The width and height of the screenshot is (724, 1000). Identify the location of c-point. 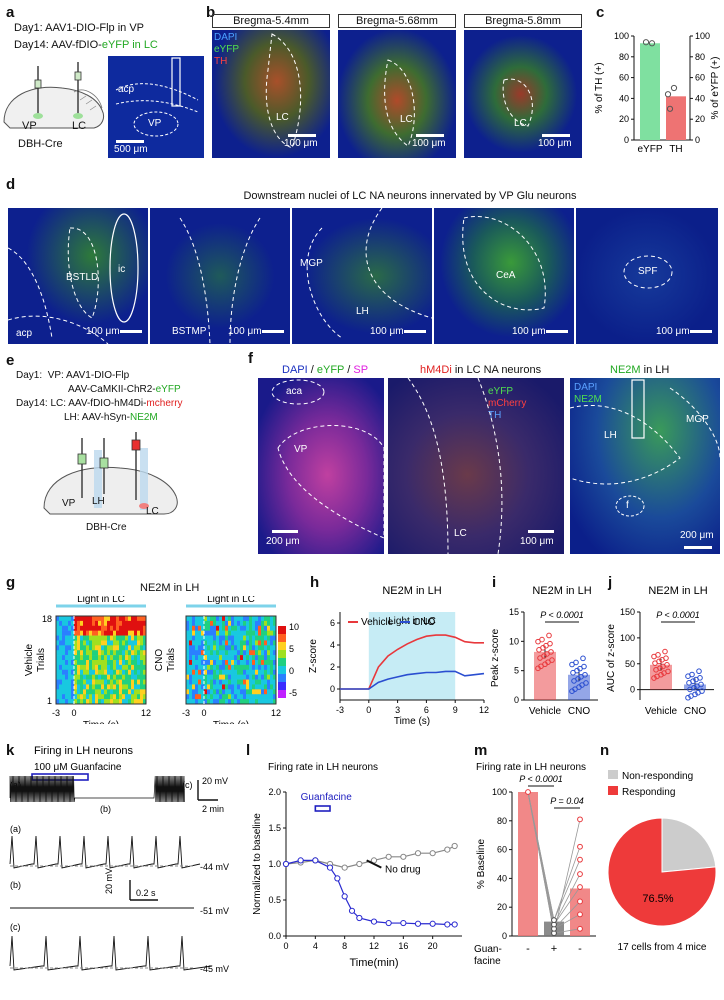
(674, 88).